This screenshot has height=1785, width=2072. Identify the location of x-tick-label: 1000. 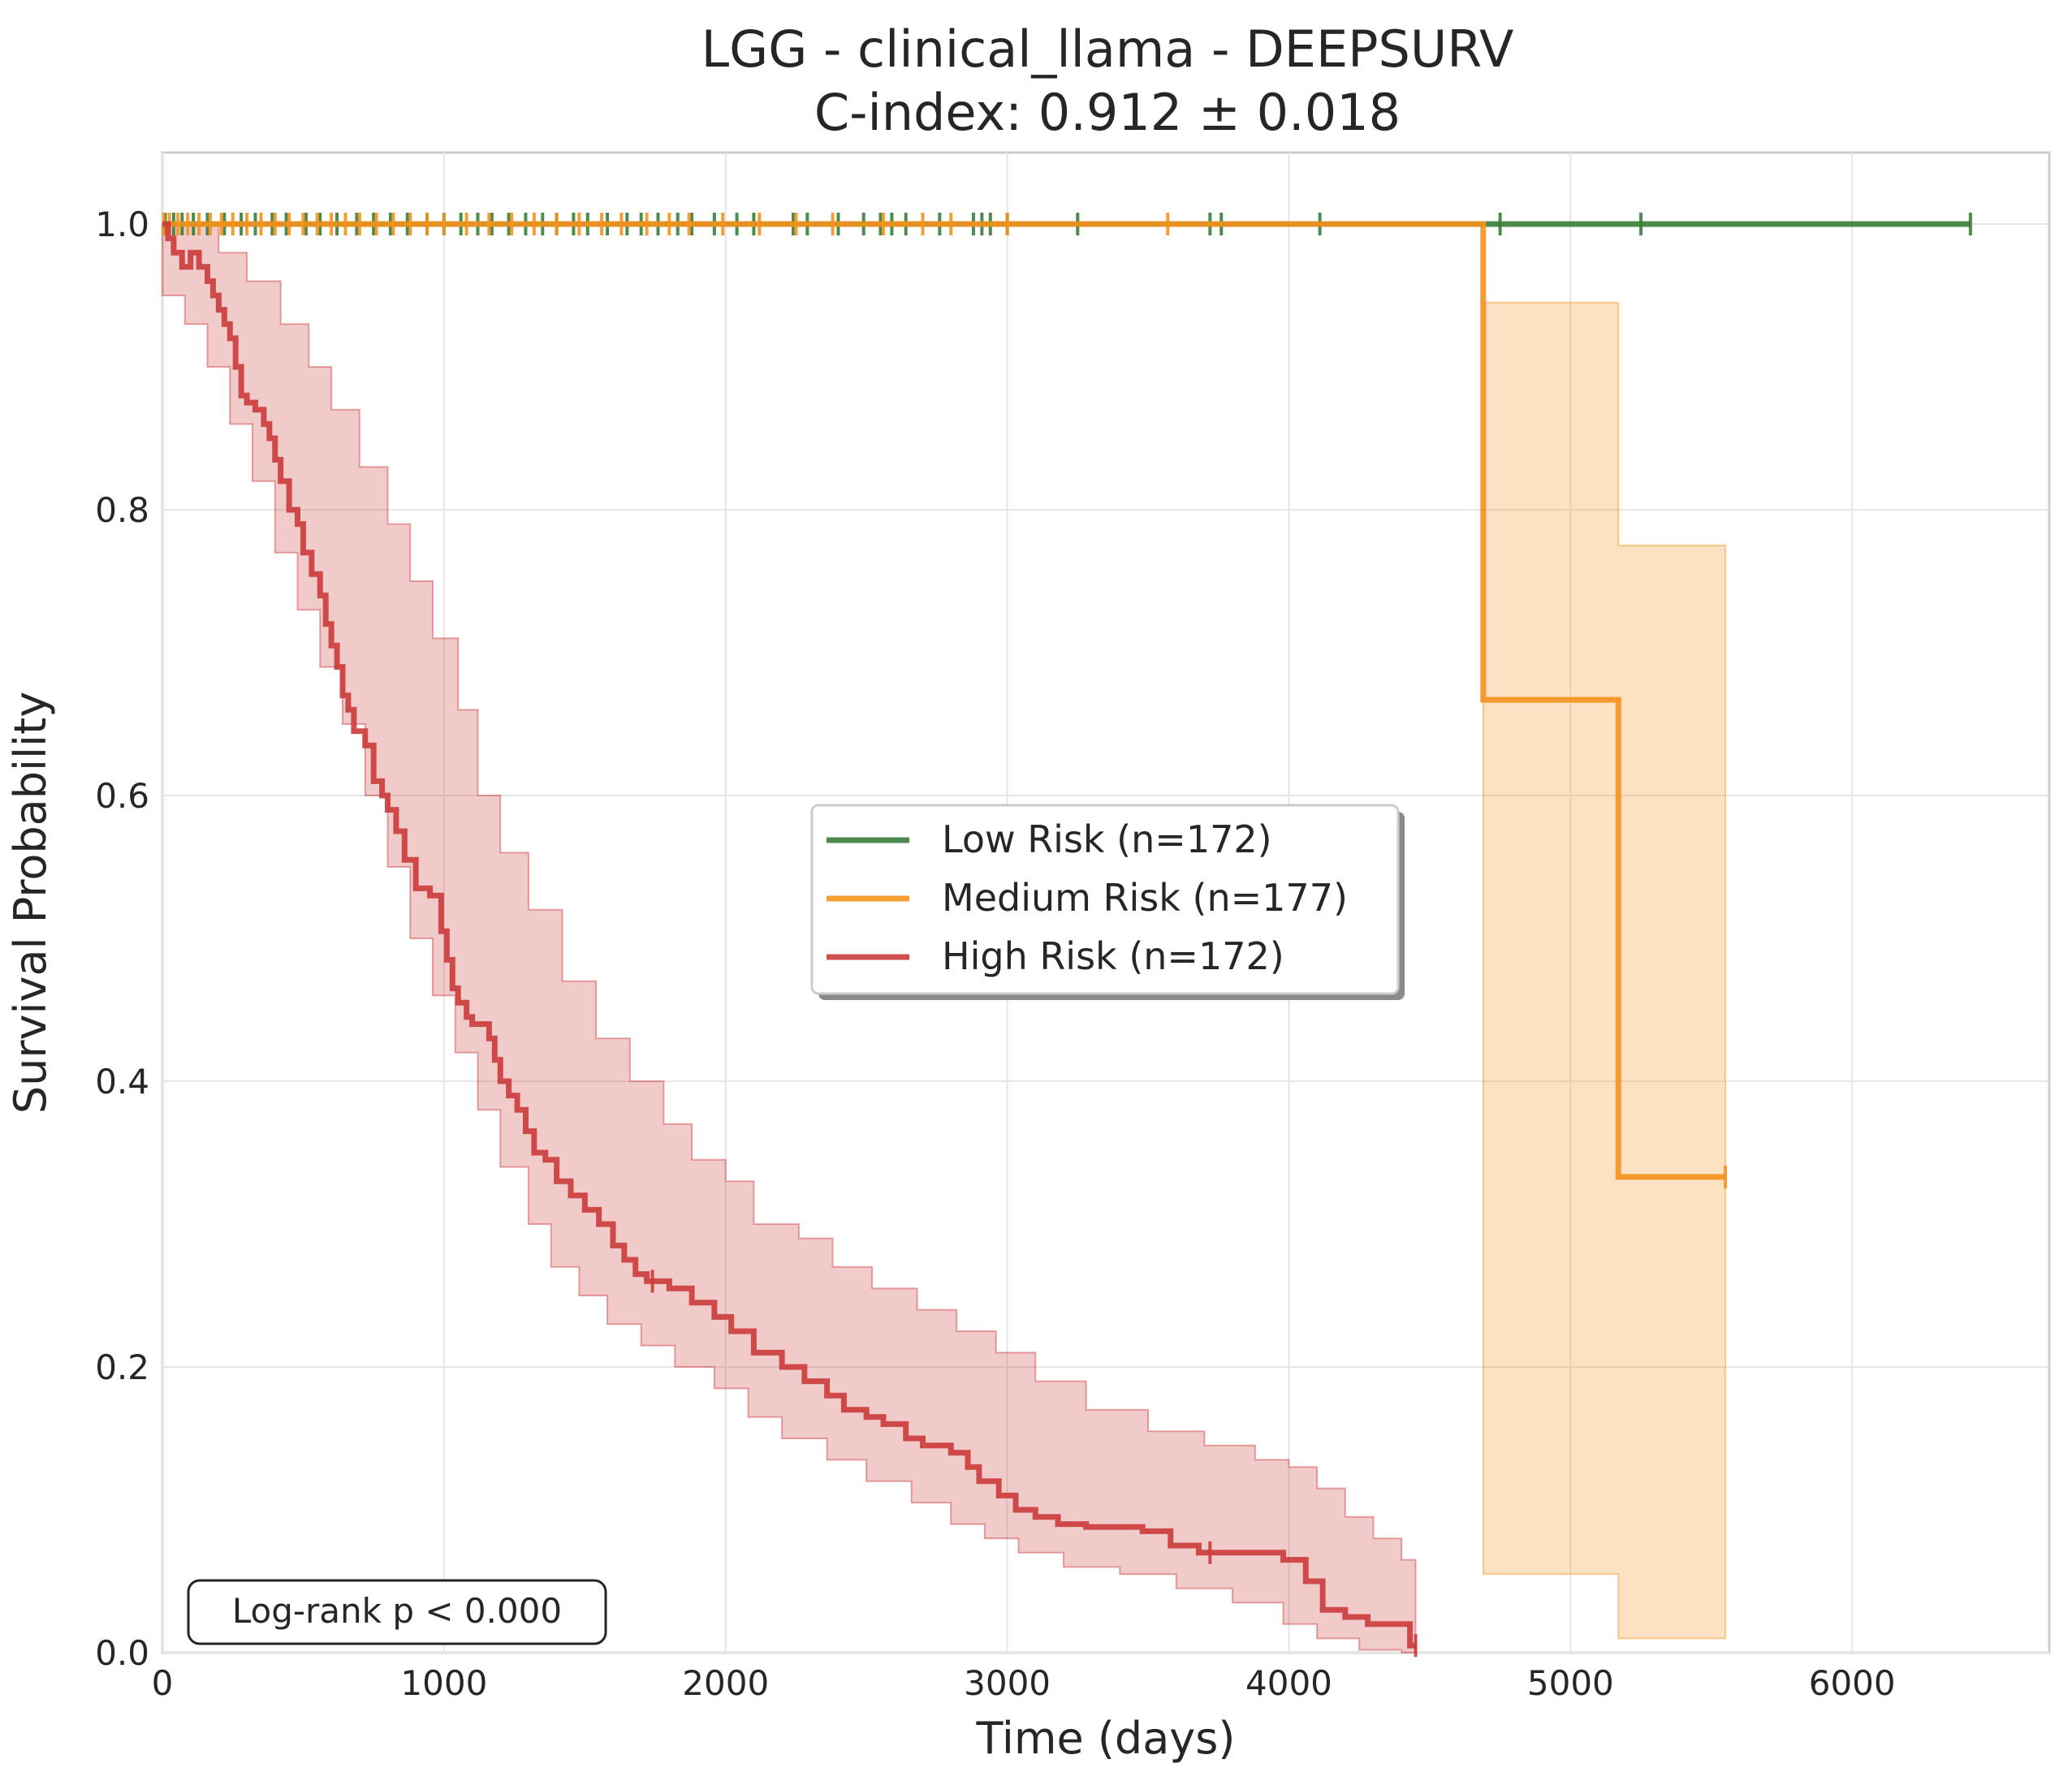
(443, 1683).